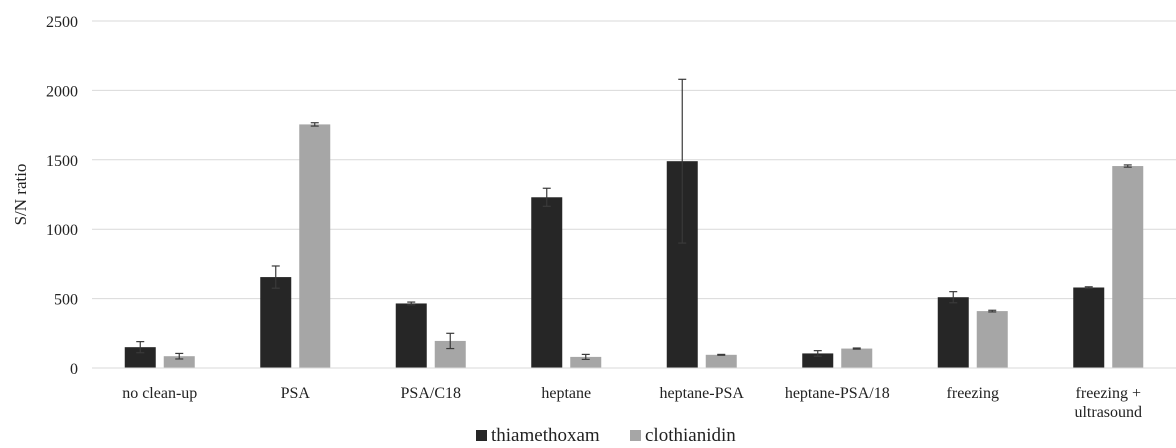  I want to click on category-label-line: heptane-PSA/18, so click(837, 393).